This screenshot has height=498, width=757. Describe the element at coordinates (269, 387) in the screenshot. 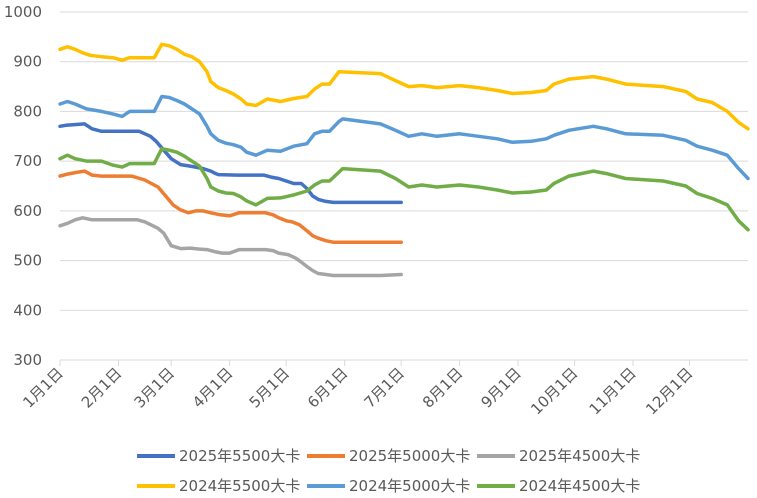

I see `x-tick-label: 5月1日` at that location.